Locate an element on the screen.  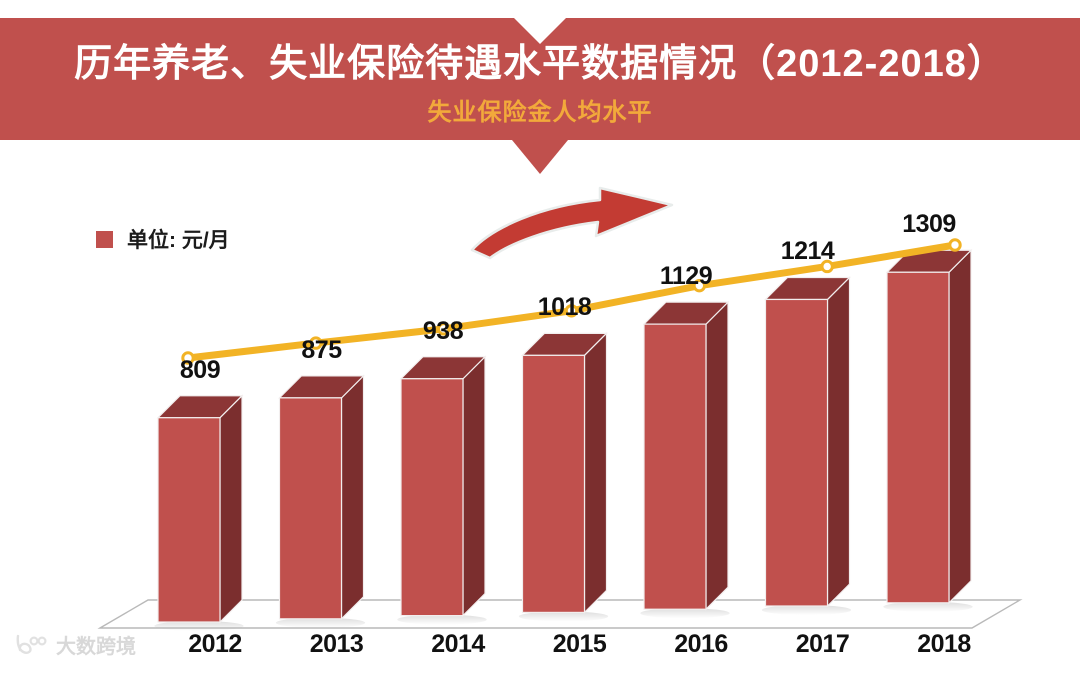
bar-2017 is located at coordinates (807, 442).